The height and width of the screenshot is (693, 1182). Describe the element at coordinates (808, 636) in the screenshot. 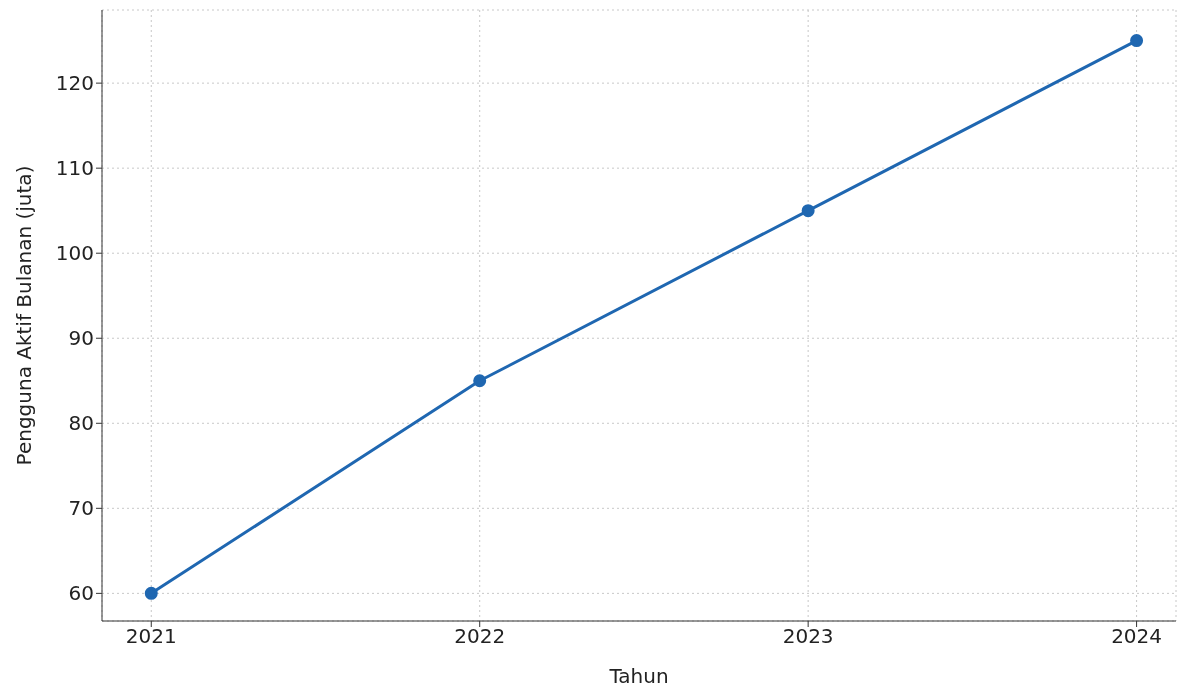

I see `x-tick-label: 2023` at that location.